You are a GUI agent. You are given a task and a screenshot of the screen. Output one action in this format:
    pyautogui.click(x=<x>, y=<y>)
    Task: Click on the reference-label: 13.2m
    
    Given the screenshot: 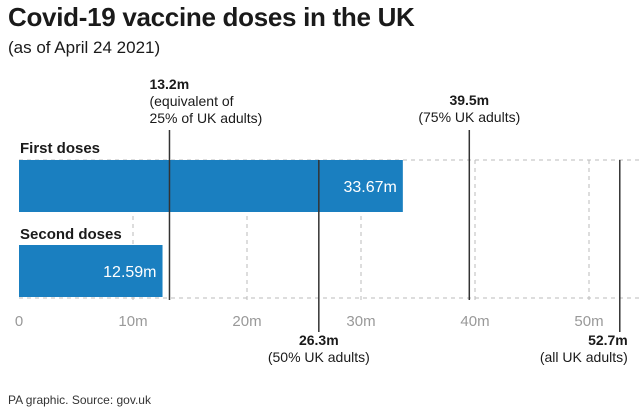 What is the action you would take?
    pyautogui.click(x=169, y=84)
    